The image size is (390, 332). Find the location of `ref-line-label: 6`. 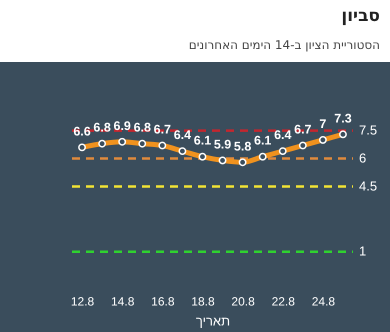

ref-line-label: 6 is located at coordinates (362, 158).